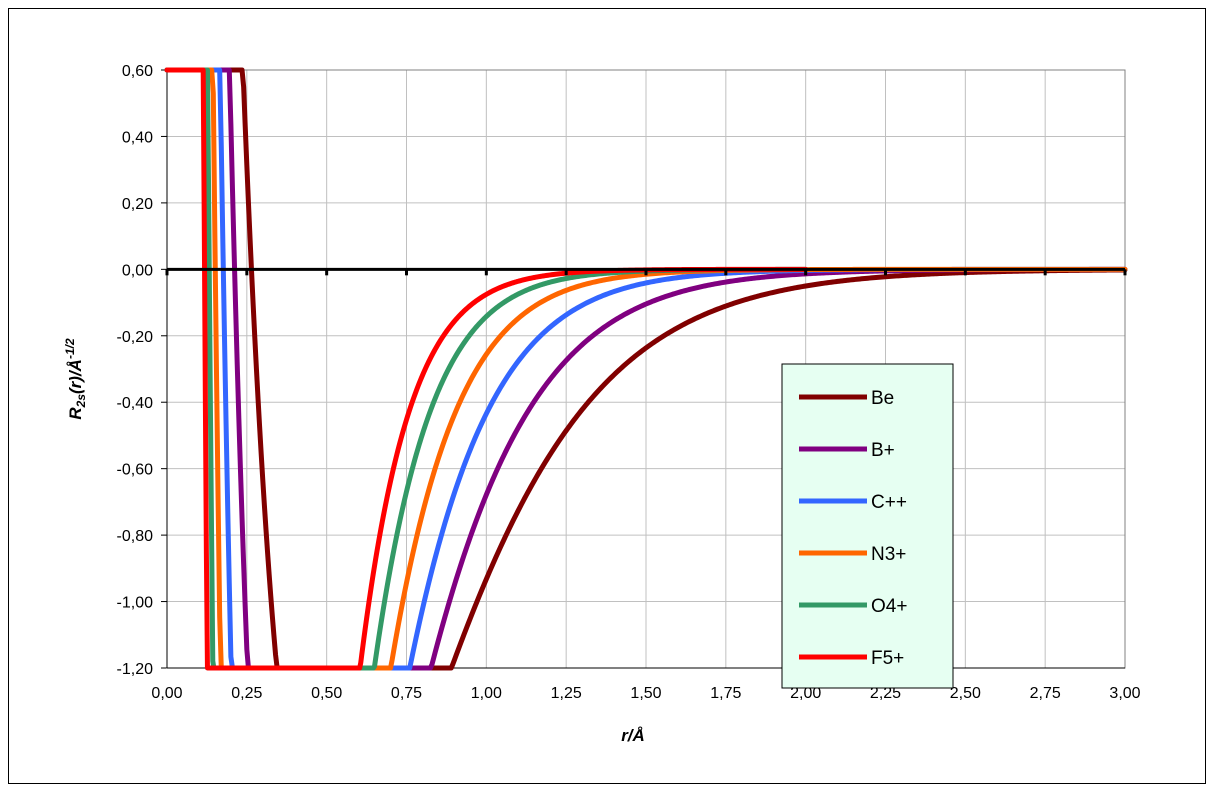  I want to click on x-tick-label: 1,50, so click(645, 693).